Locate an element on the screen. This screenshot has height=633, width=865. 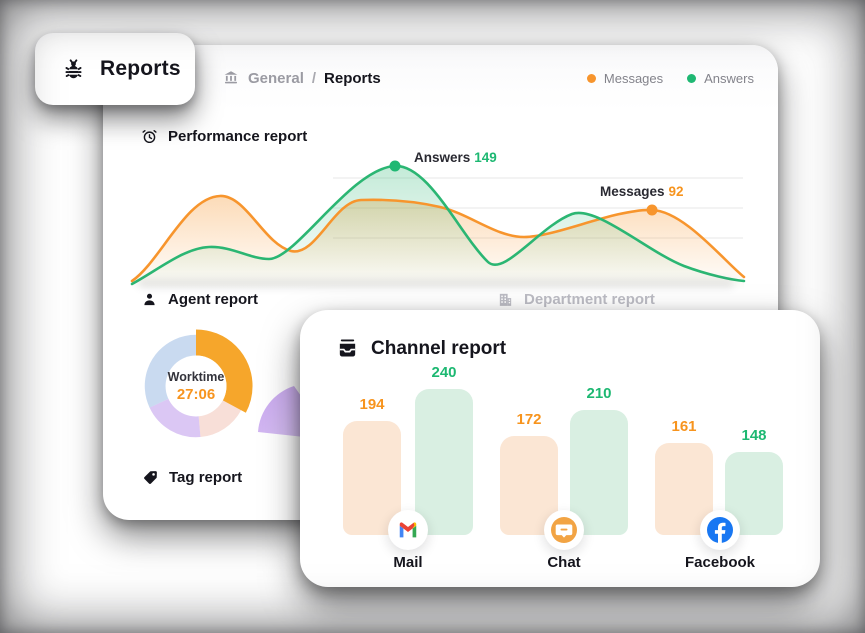
bar-mail-answers: 240 is located at coordinates (444, 449).